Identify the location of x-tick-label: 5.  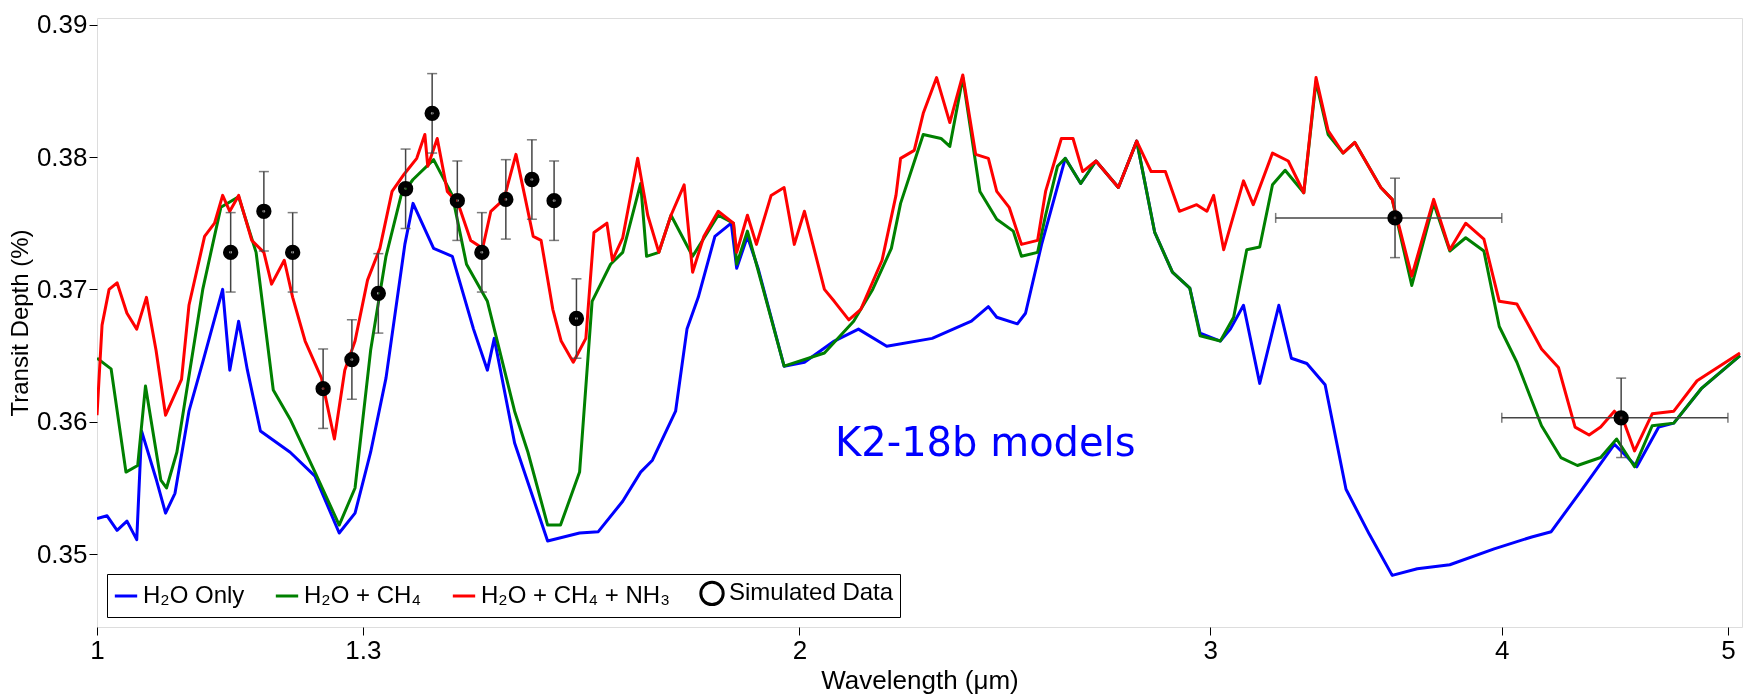
(1728, 649).